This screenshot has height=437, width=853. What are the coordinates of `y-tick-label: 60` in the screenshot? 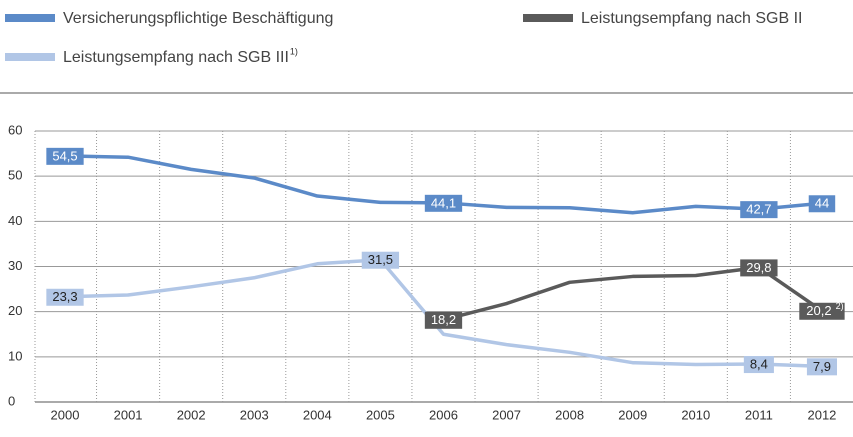 It's located at (15, 129).